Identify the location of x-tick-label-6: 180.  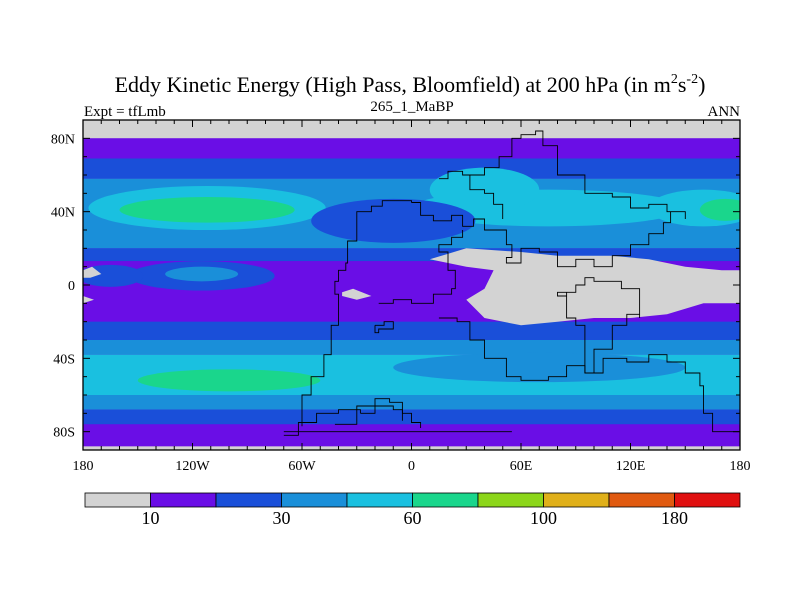
(740, 466).